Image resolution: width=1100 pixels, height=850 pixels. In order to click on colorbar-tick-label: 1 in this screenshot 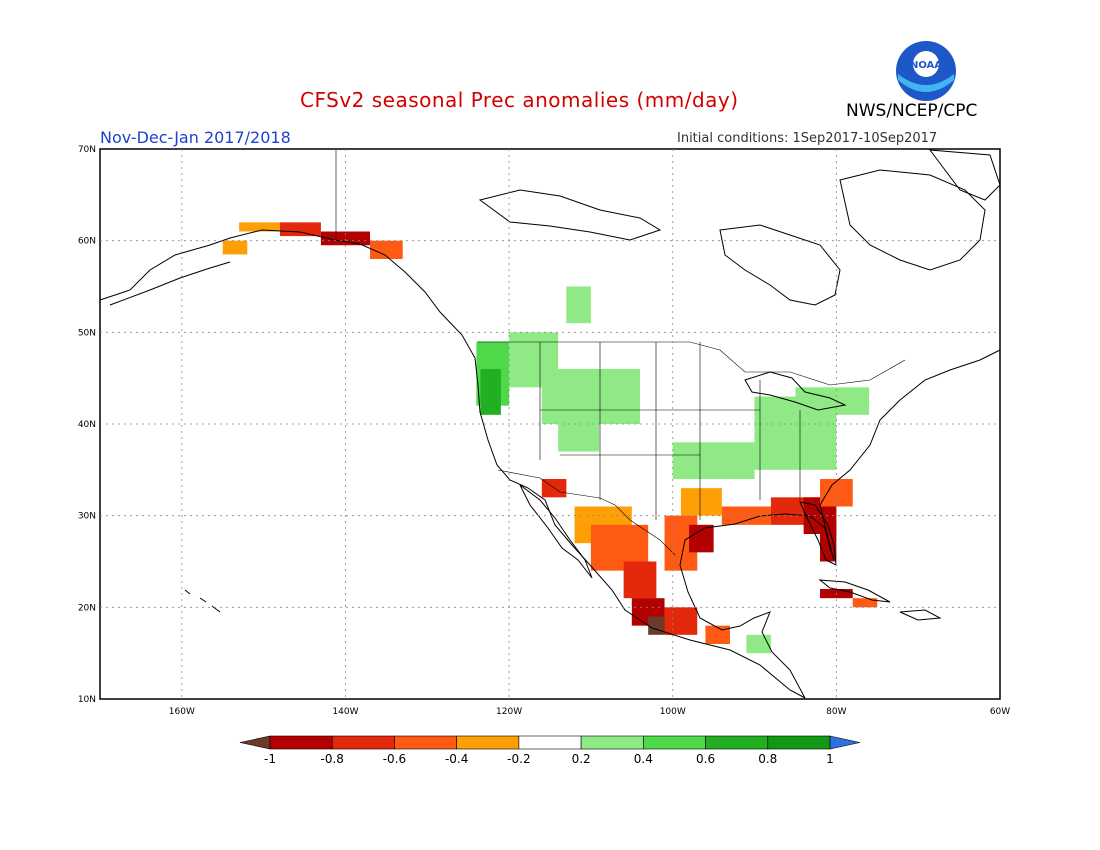, I will do `click(830, 759)`.